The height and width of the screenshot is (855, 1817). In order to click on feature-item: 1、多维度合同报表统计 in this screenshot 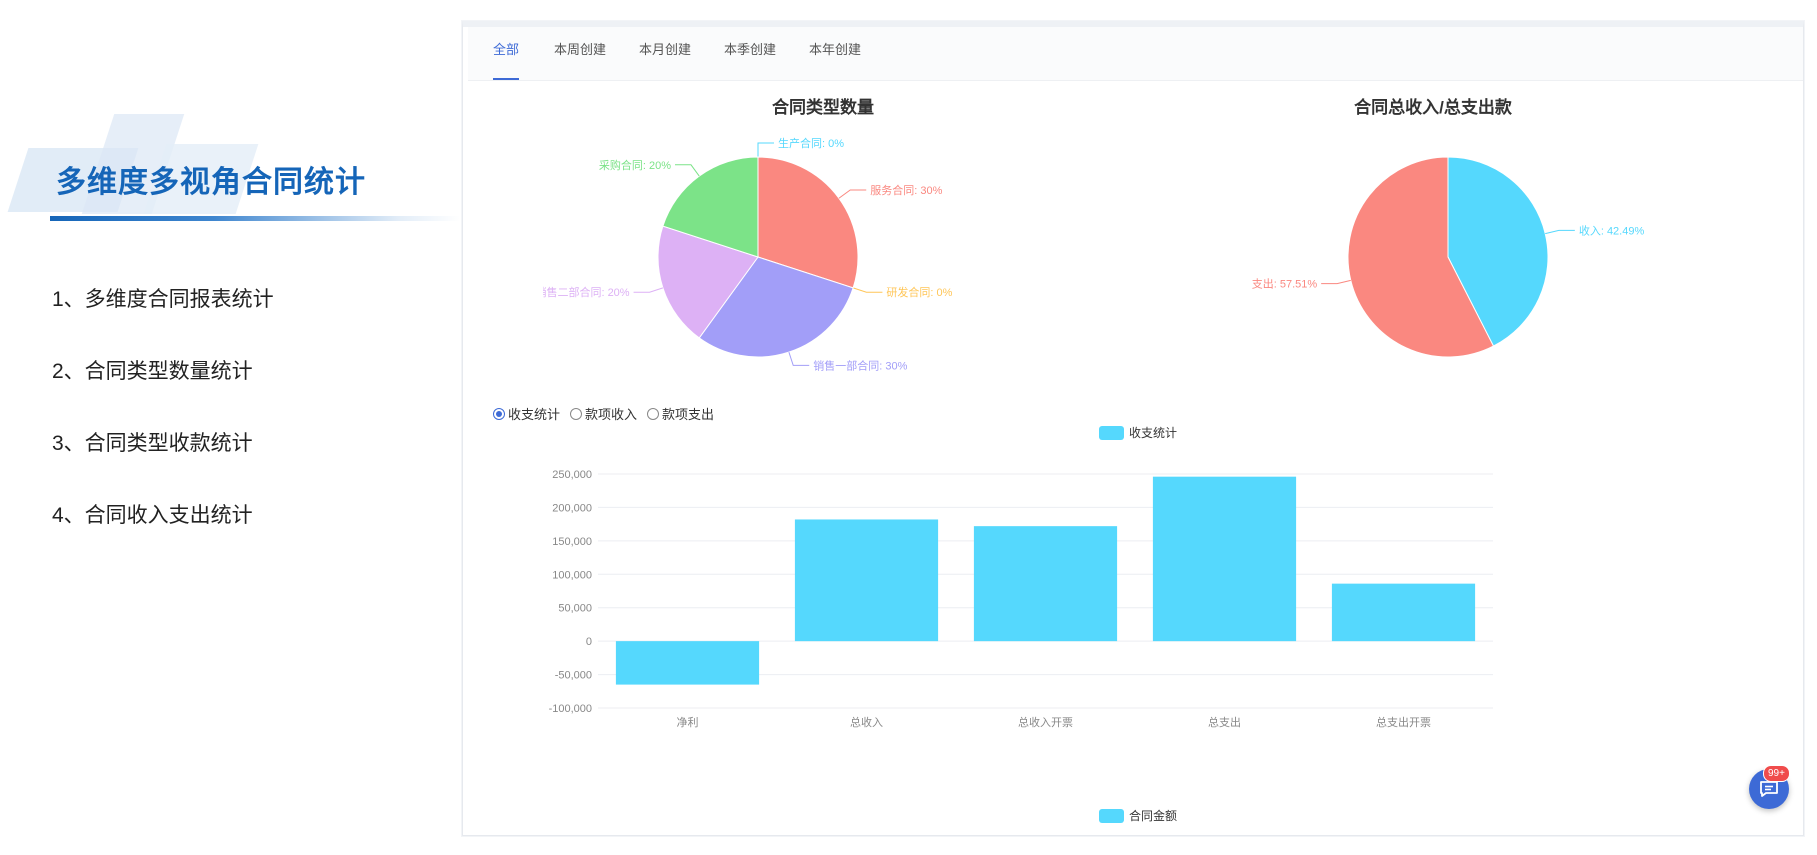, I will do `click(163, 299)`.